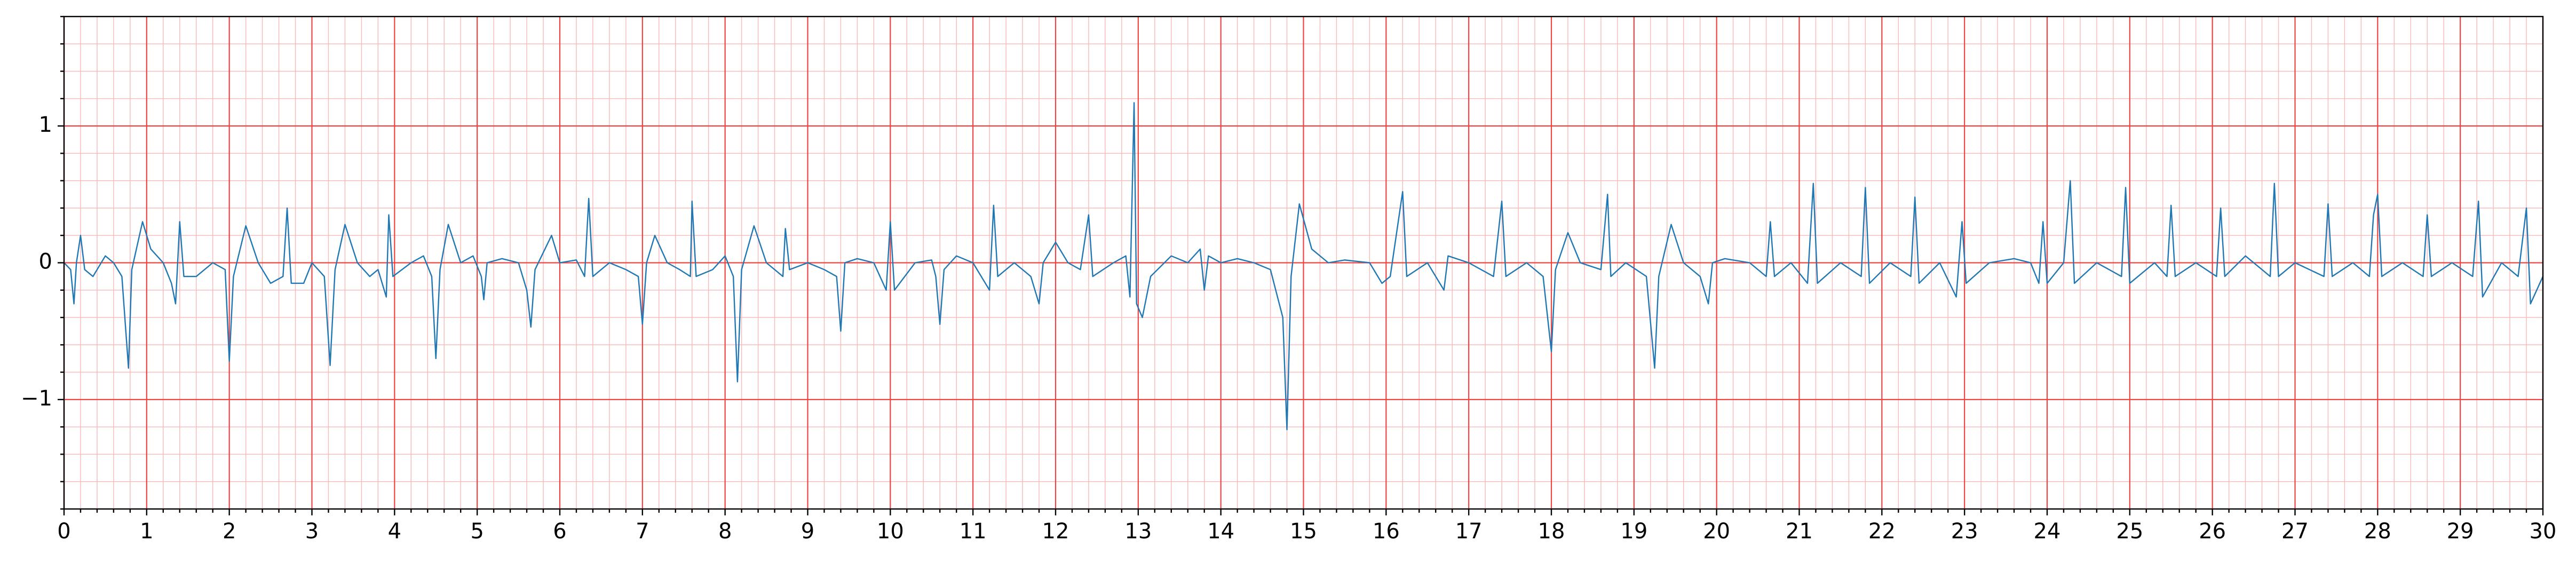 Image resolution: width=2576 pixels, height=565 pixels. What do you see at coordinates (63, 532) in the screenshot?
I see `x-tick-label: 0` at bounding box center [63, 532].